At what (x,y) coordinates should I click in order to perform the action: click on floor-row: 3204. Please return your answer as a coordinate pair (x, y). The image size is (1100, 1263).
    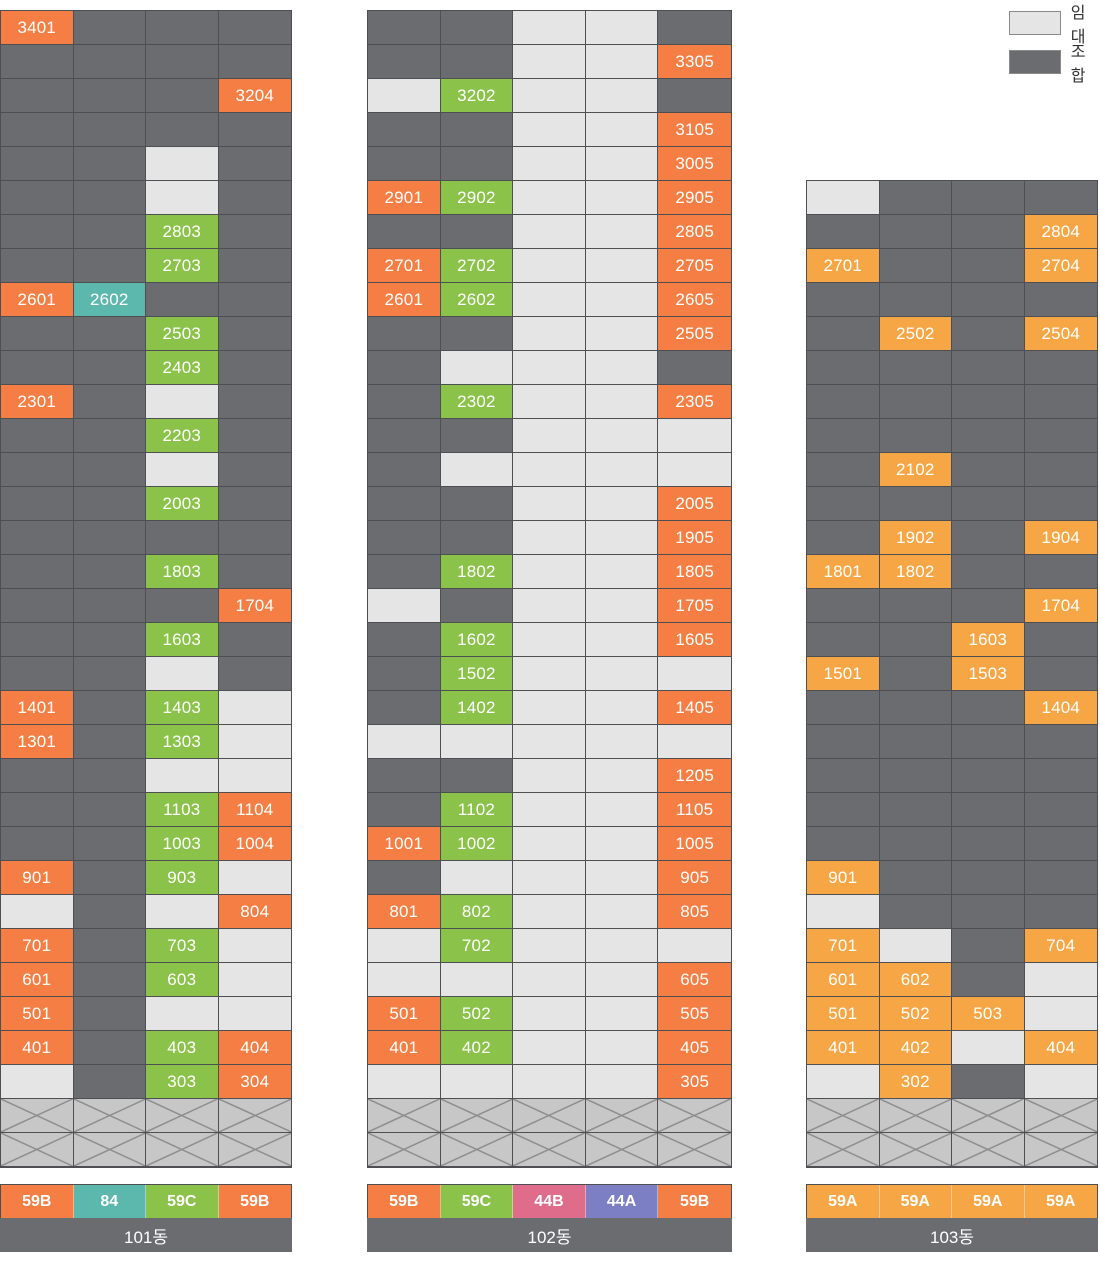
    Looking at the image, I should click on (146, 96).